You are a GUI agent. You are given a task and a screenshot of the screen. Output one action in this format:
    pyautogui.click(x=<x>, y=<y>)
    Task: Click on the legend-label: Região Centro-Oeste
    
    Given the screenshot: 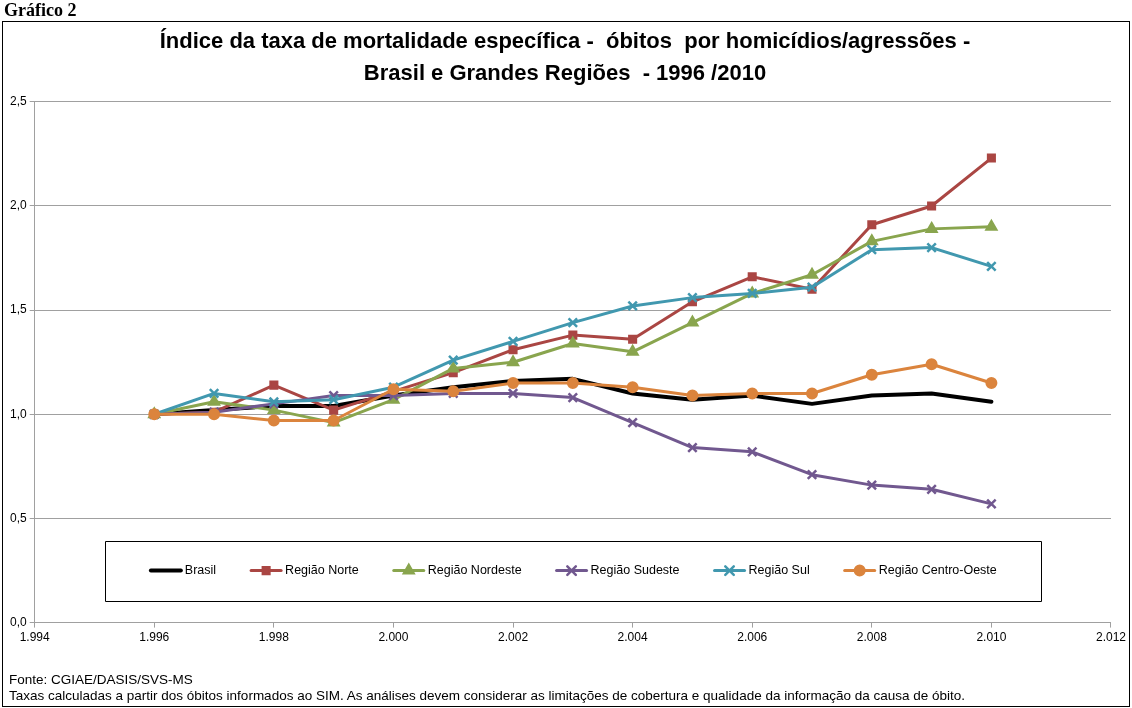 What is the action you would take?
    pyautogui.click(x=937, y=570)
    